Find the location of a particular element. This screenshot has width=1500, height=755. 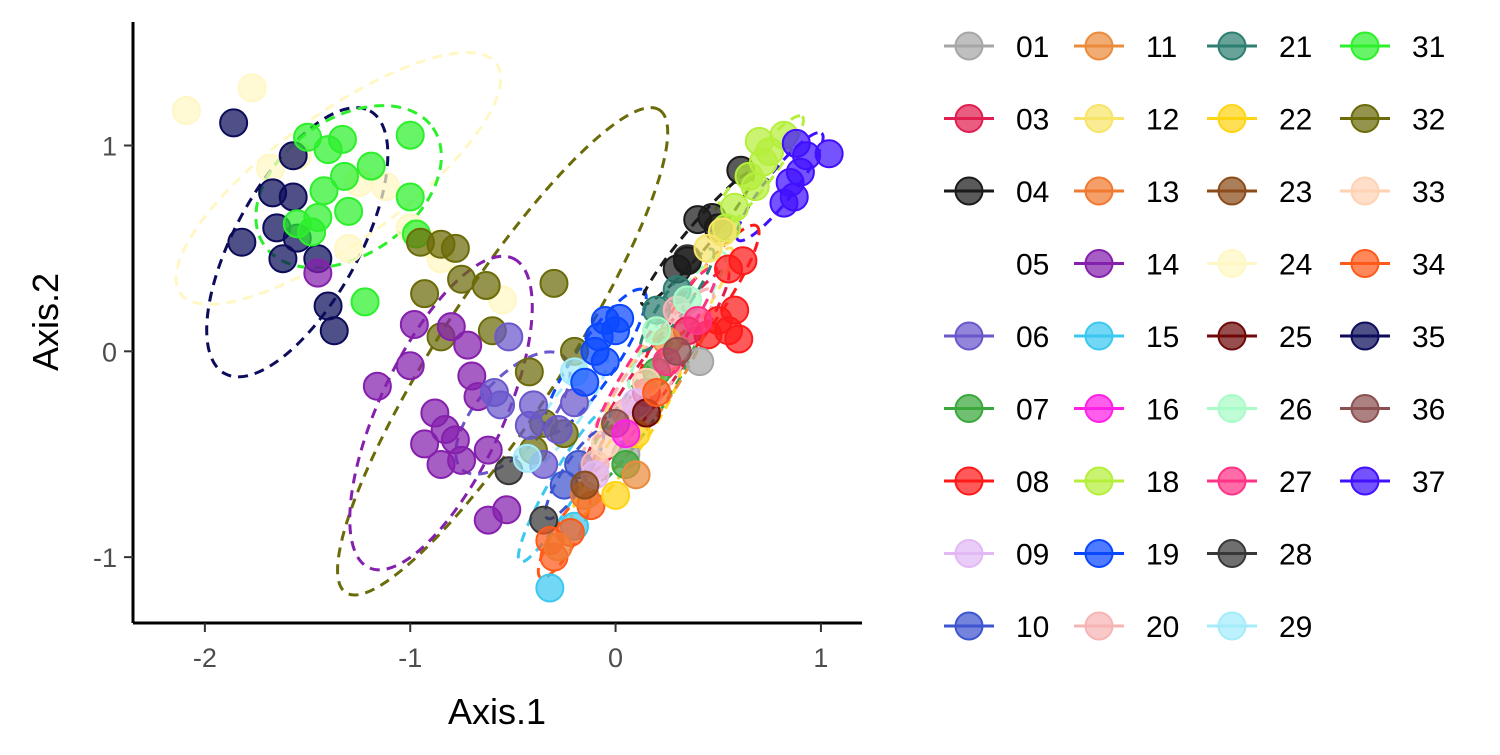

legend-item-11: 11 is located at coordinates (1125, 47).